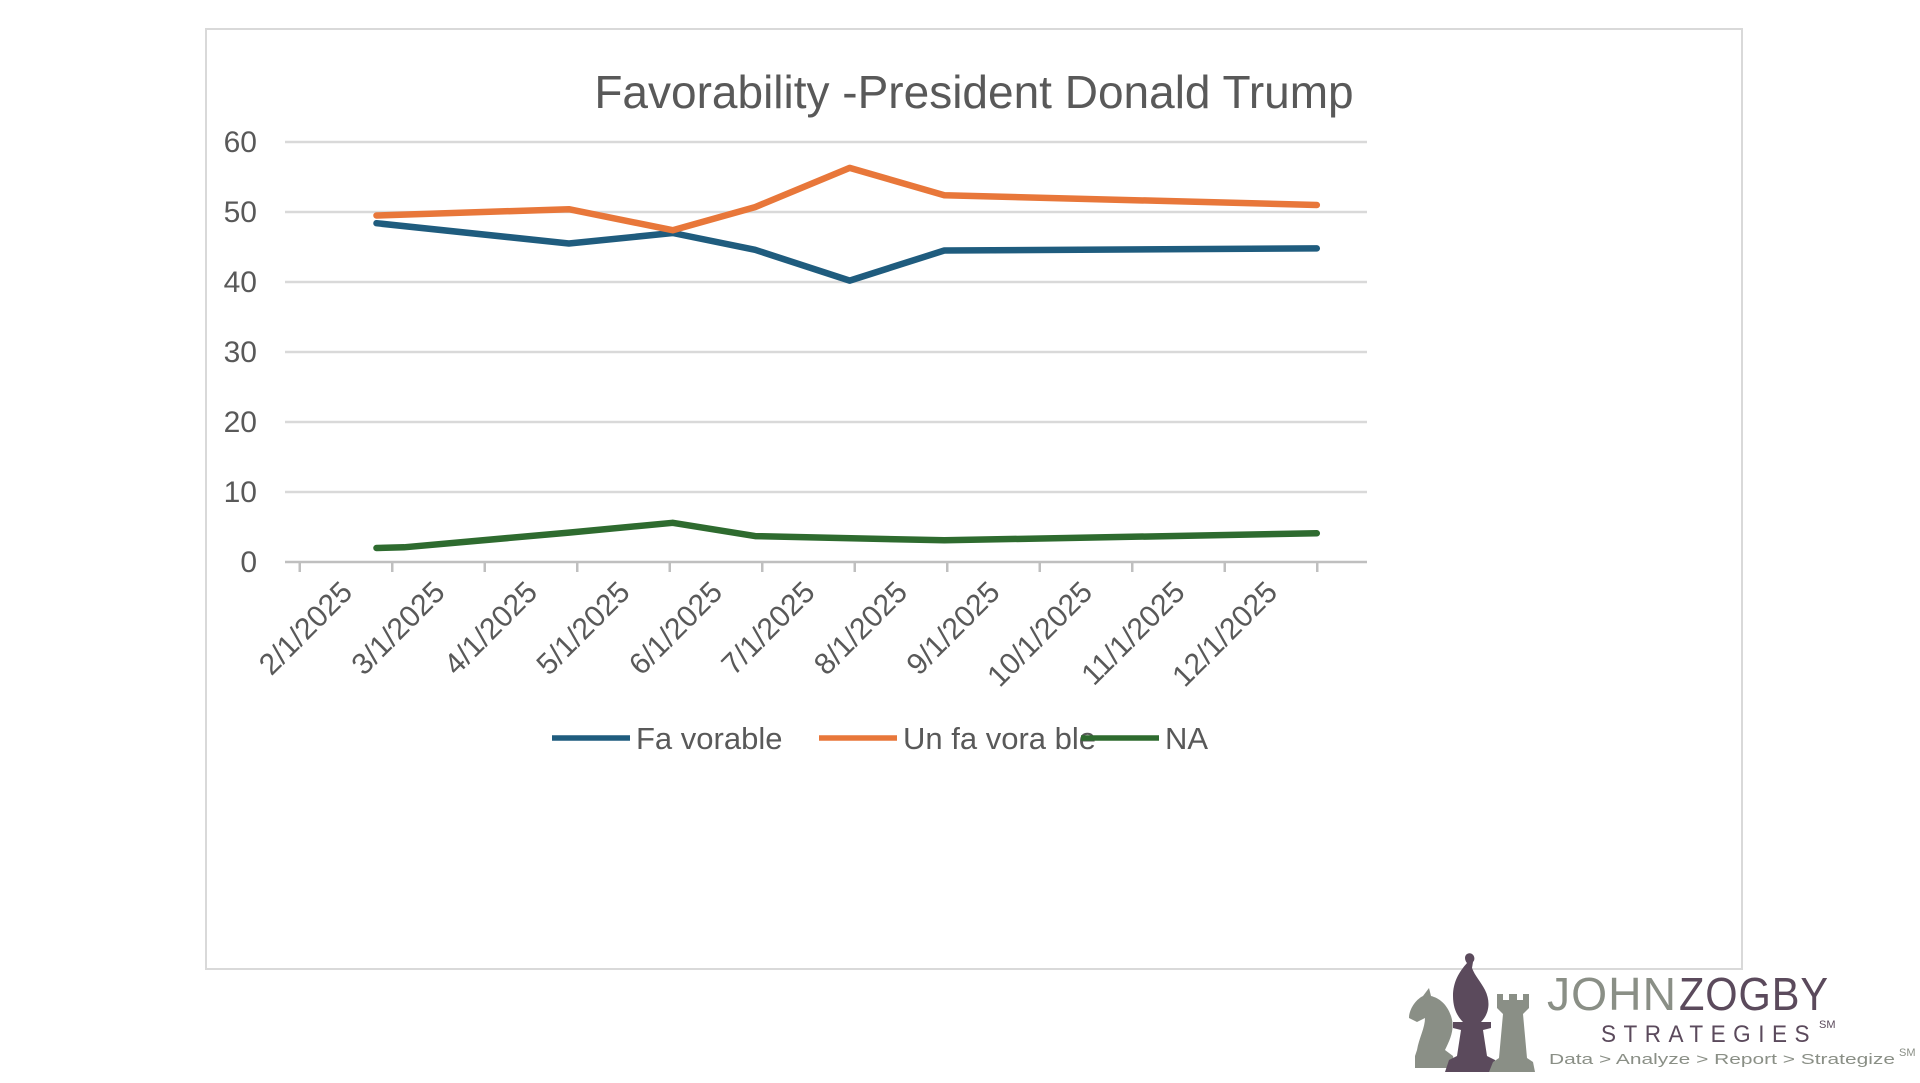  I want to click on chess-knight-icon, so click(1432, 1028).